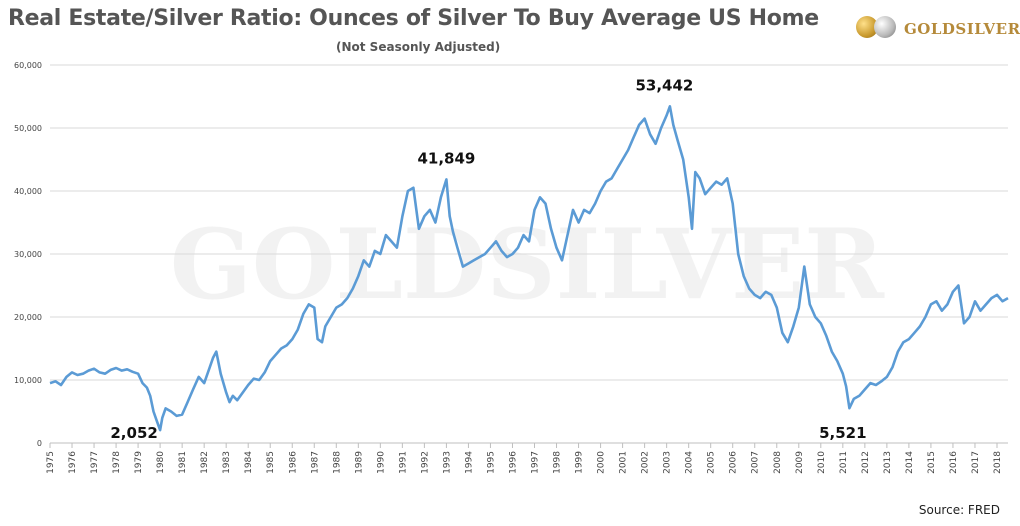 The image size is (1020, 526). I want to click on y-tick-label: 20,000, so click(28, 317).